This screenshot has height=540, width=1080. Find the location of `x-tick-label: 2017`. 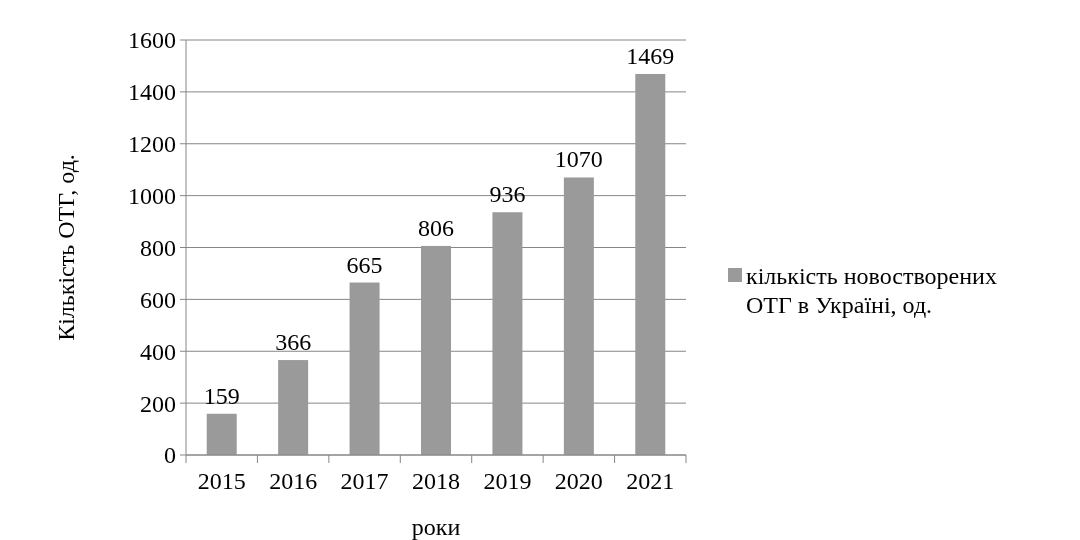

x-tick-label: 2017 is located at coordinates (364, 481).